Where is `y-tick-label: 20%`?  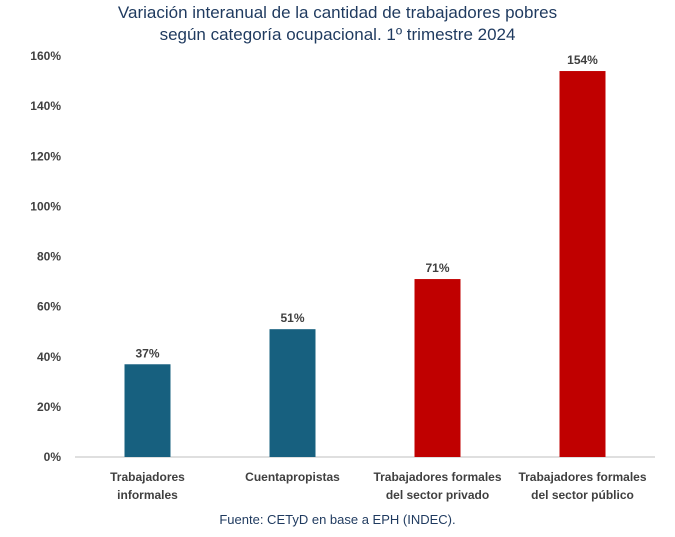
y-tick-label: 20% is located at coordinates (49, 407).